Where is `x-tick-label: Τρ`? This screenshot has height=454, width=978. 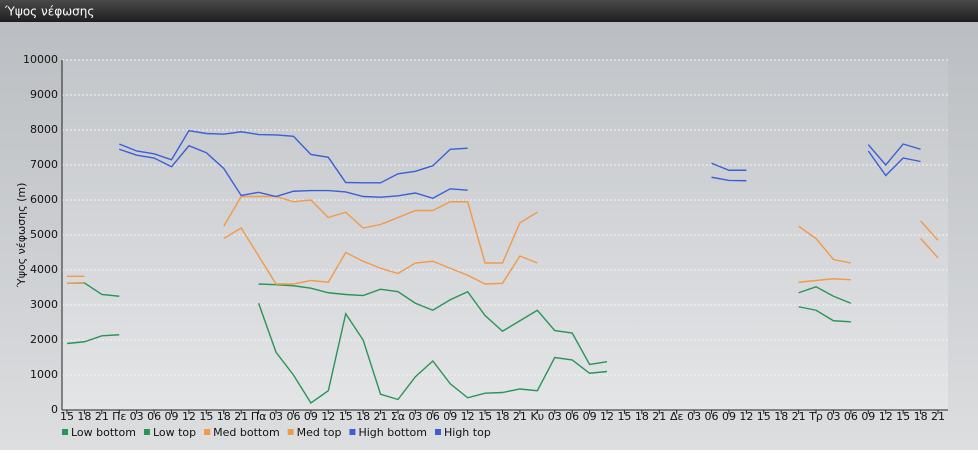 x-tick-label: Τρ is located at coordinates (815, 416).